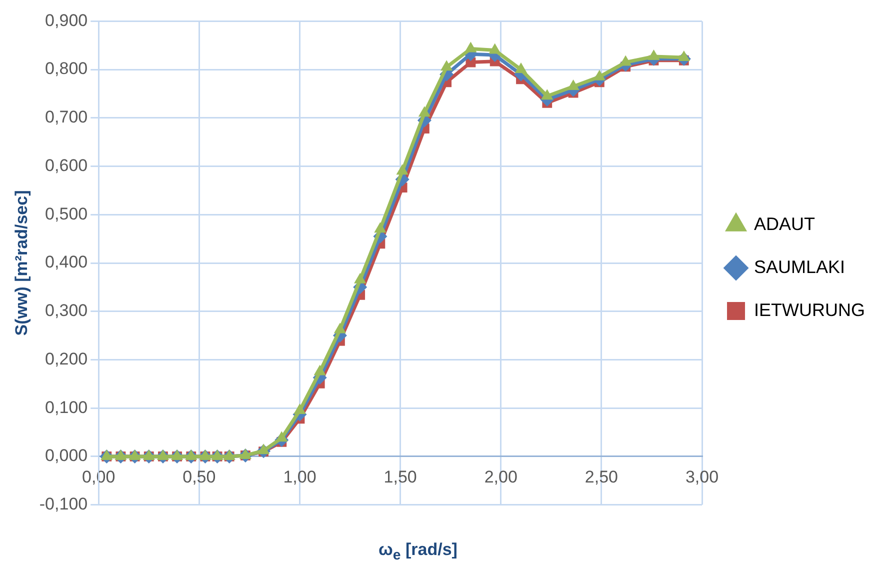  I want to click on x-tick-label: 0,50, so click(199, 476).